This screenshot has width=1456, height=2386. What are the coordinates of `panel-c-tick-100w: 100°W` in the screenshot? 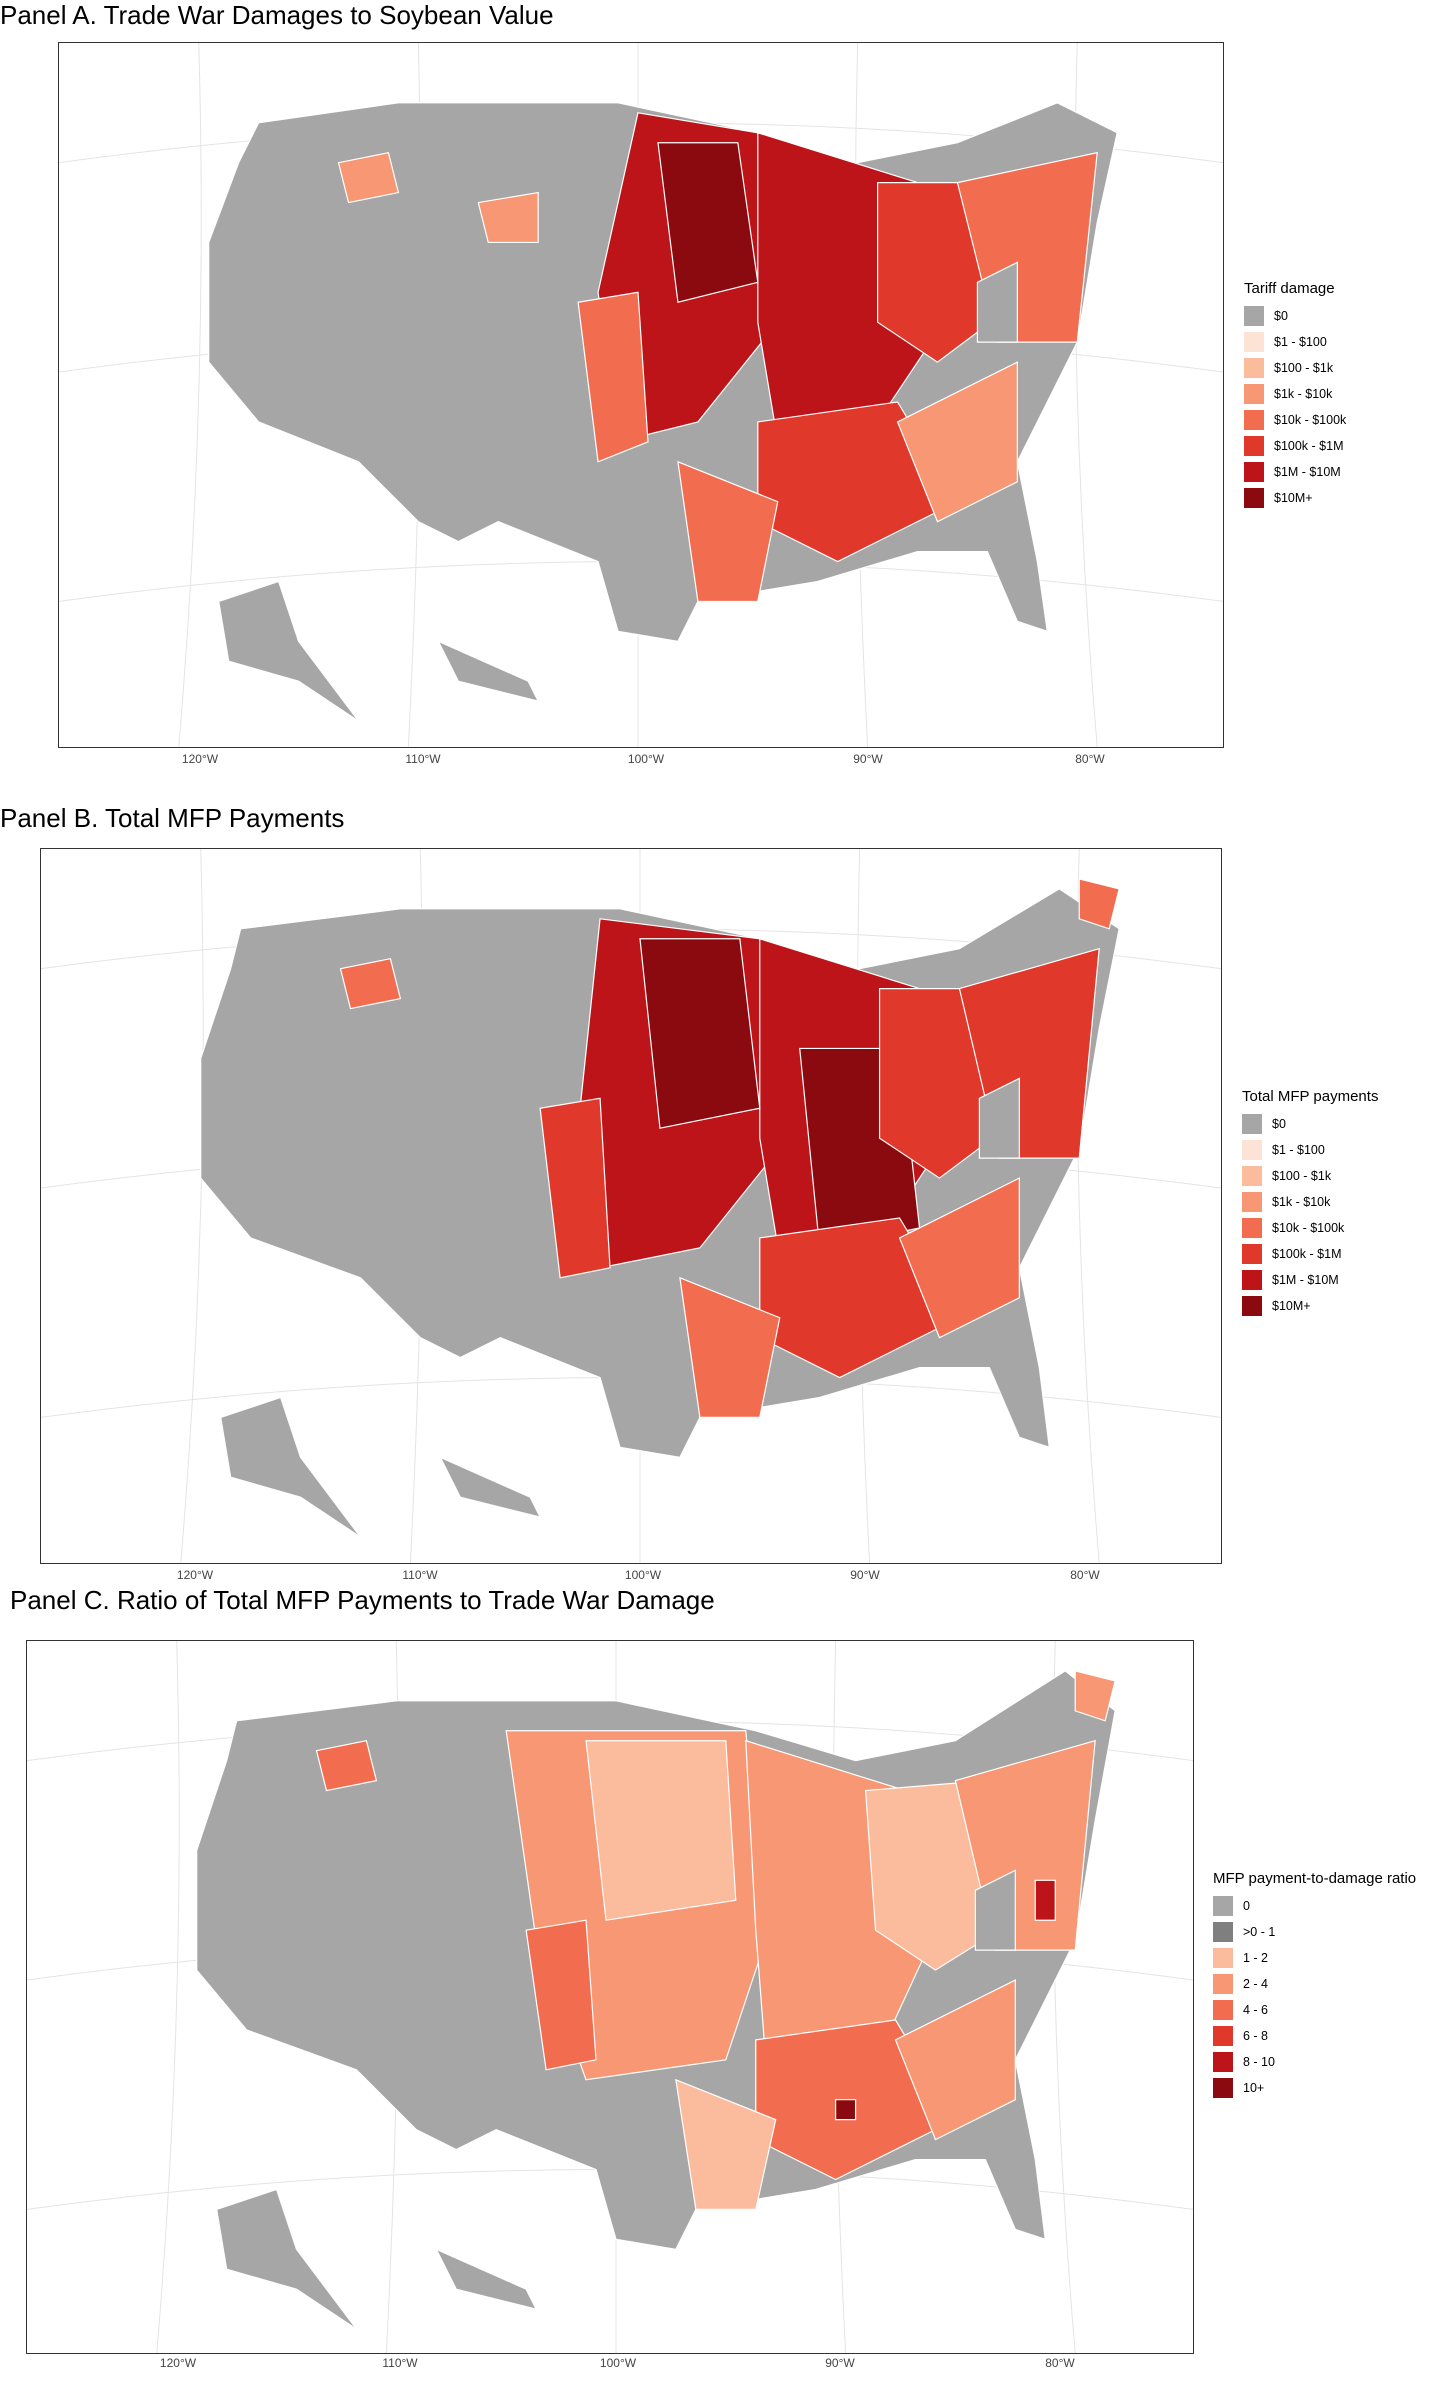 It's located at (618, 2363).